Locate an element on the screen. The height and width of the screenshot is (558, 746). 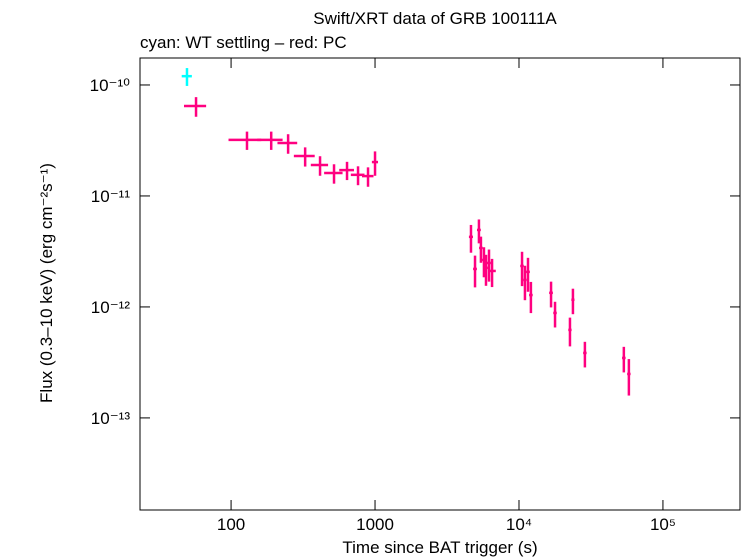
chart-subtitle: cyan: WT settling – red: PC is located at coordinates (243, 42).